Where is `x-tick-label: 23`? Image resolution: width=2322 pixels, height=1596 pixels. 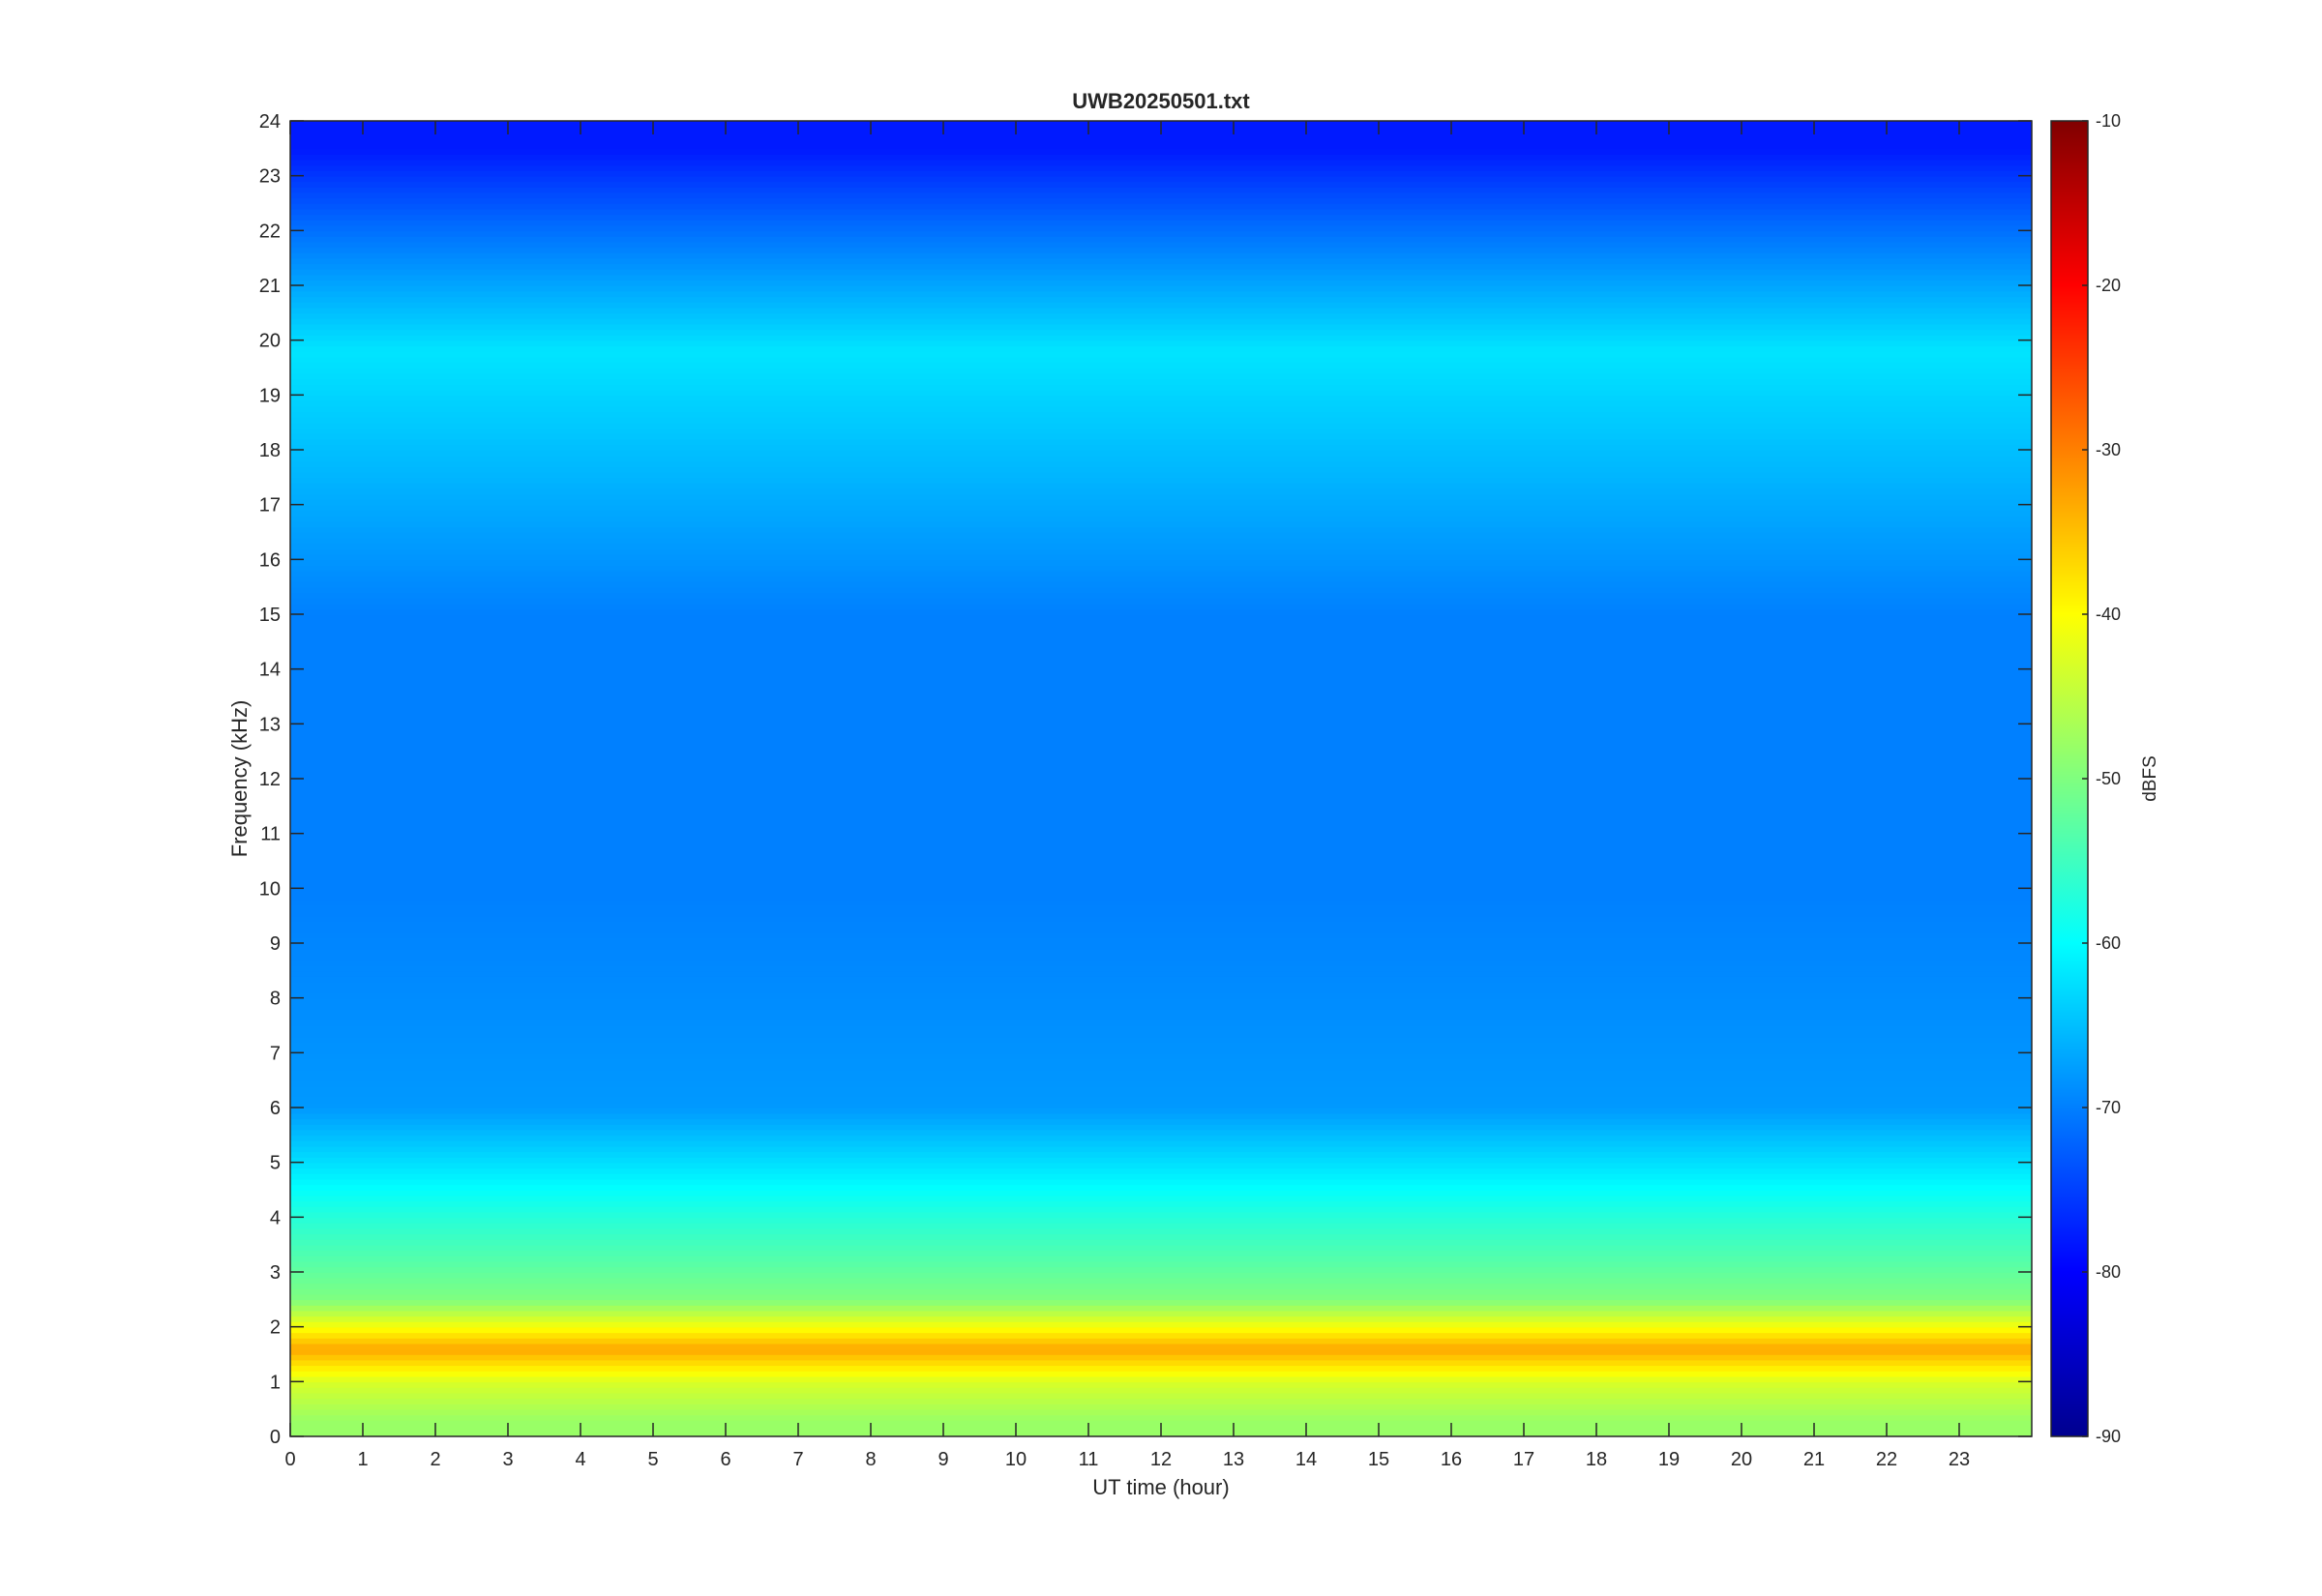 x-tick-label: 23 is located at coordinates (1959, 1459).